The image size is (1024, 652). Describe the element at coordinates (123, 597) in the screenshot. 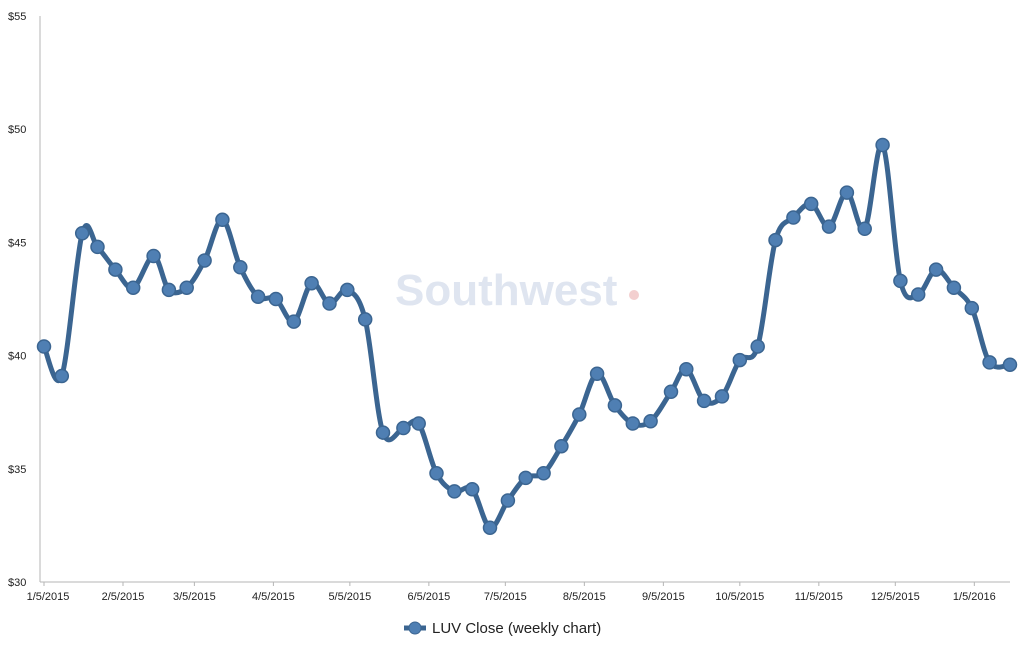

I see `x-tick-label: 2/5/2015` at that location.